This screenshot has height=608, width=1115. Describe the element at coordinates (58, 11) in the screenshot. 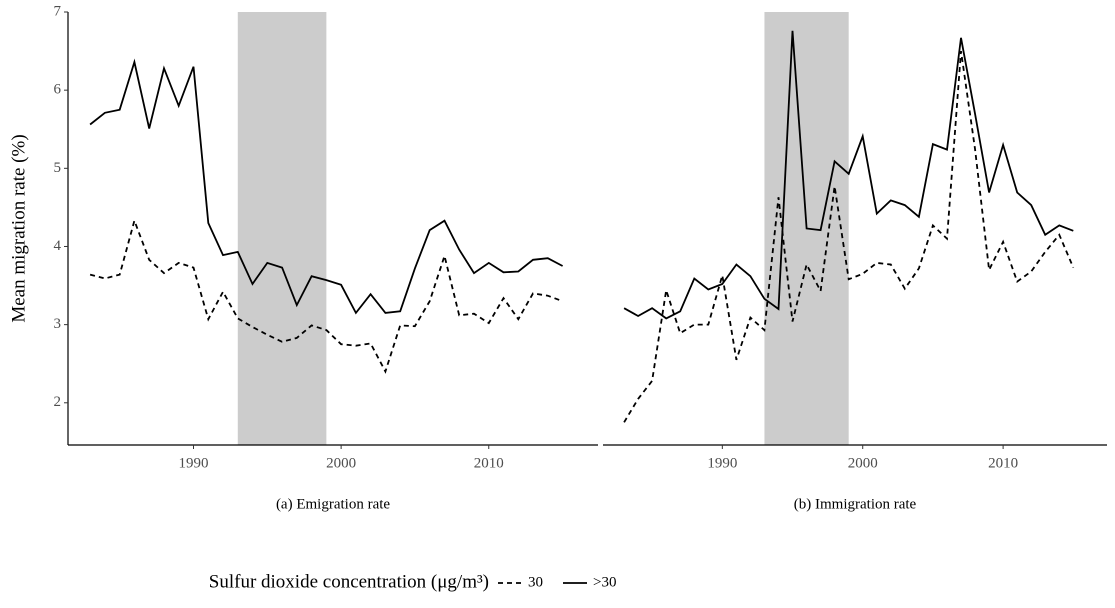

I see `y-tick-label: 7` at that location.